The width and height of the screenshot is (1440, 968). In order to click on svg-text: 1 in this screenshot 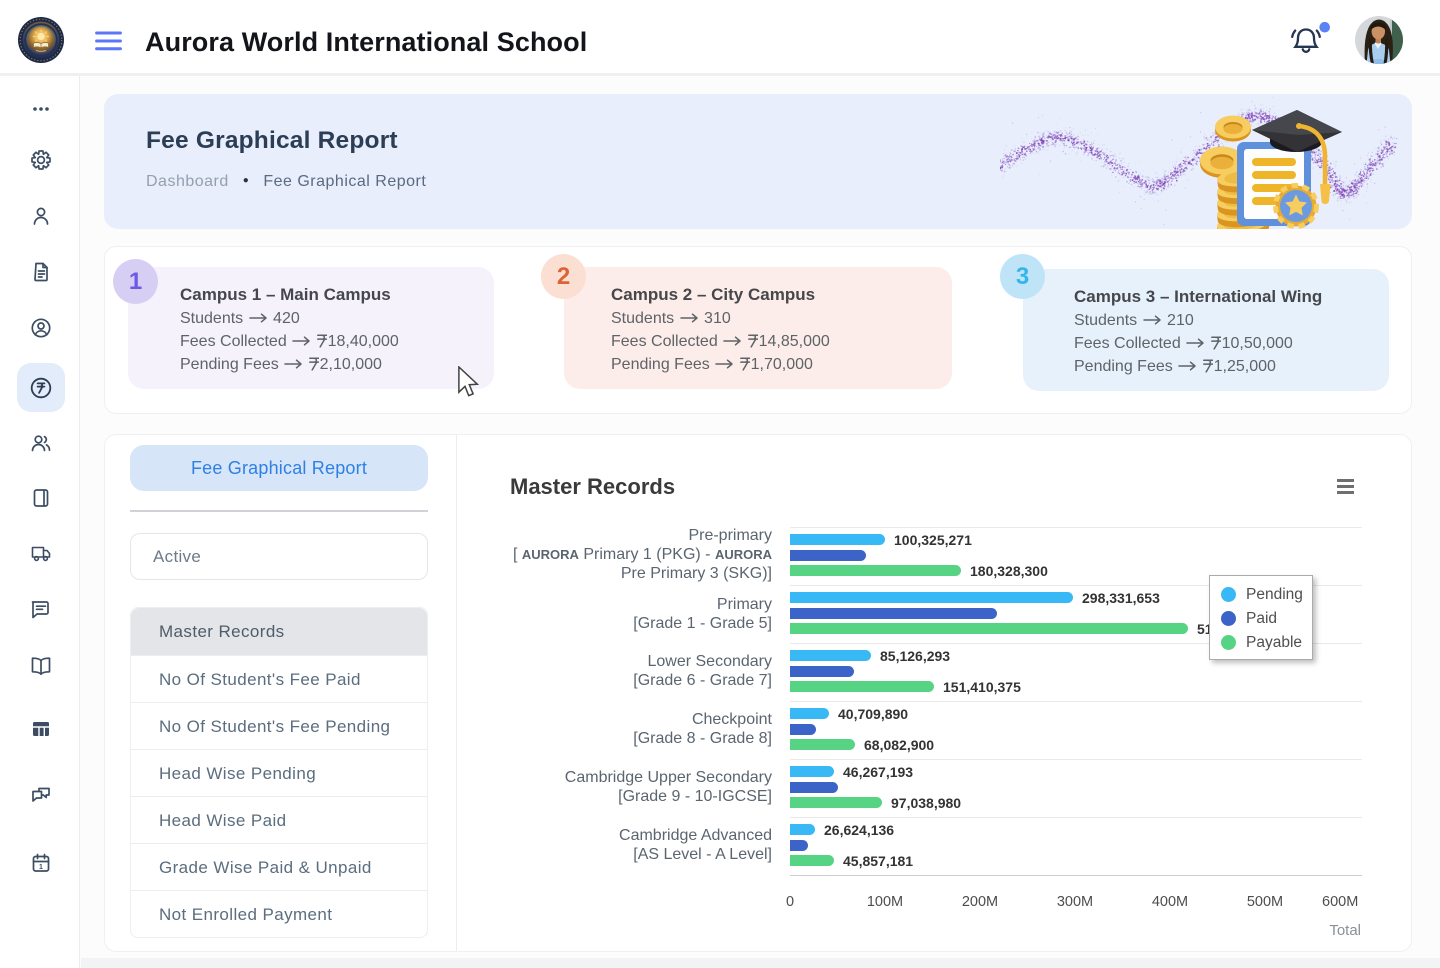, I will do `click(41, 867)`.